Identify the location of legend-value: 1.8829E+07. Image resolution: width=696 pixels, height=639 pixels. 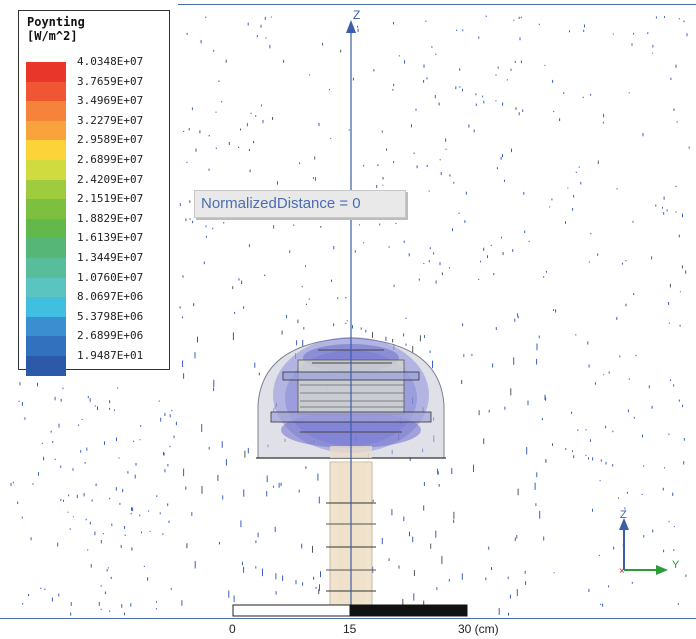
(110, 218).